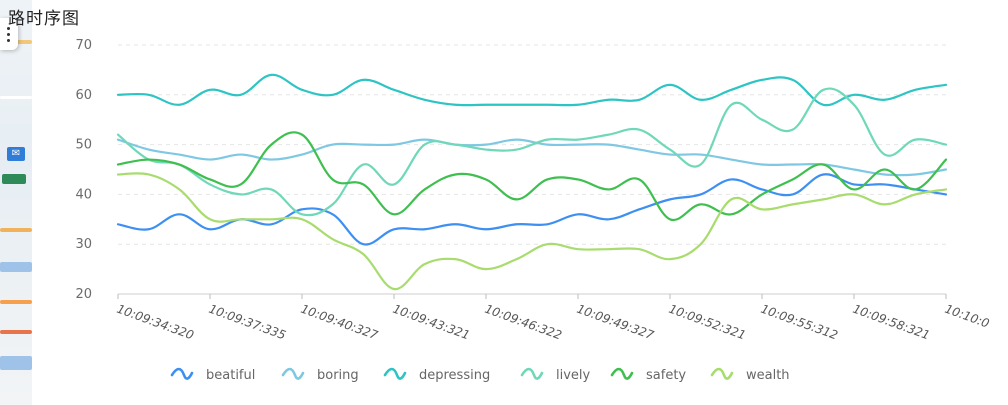  I want to click on legend-label: lively, so click(573, 375).